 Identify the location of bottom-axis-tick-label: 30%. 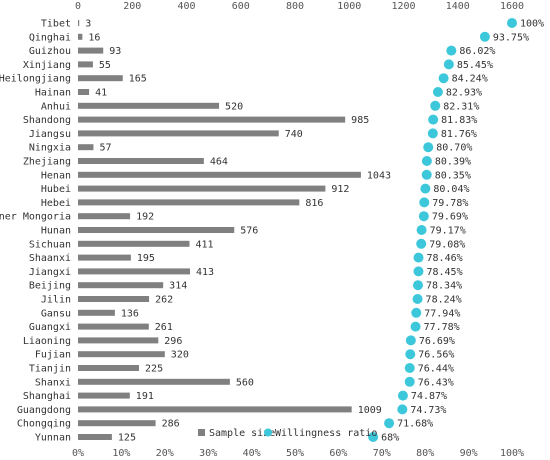
(208, 453).